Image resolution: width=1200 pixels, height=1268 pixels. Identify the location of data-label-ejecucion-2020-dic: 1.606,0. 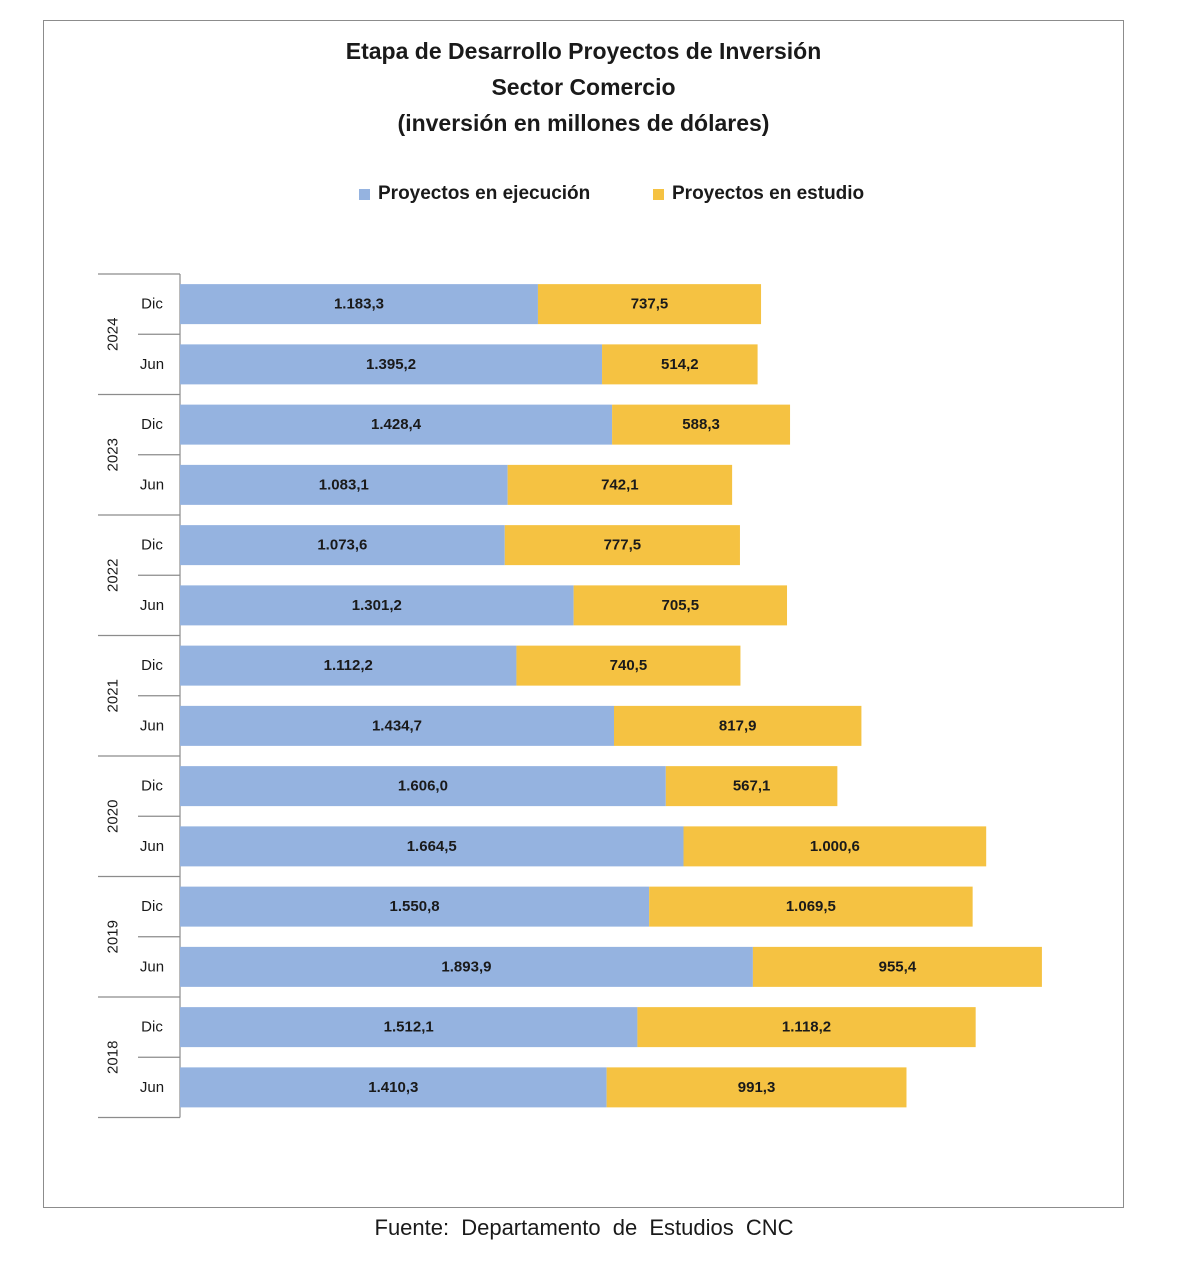
(423, 786).